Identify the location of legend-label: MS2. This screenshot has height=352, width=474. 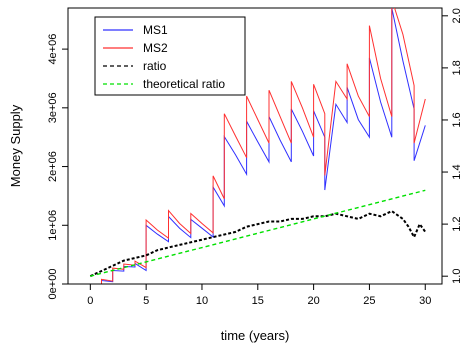
(155, 48).